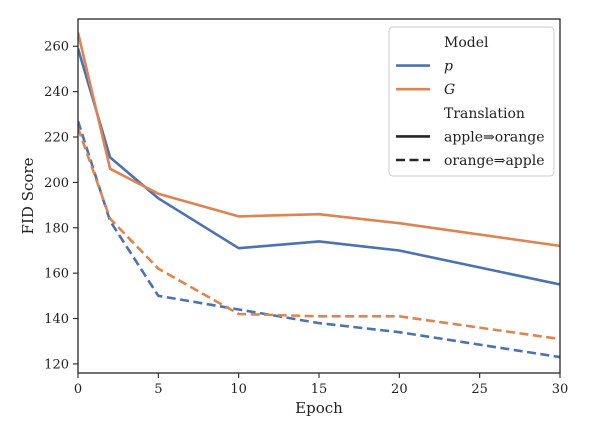 This screenshot has width=589, height=442. What do you see at coordinates (158, 389) in the screenshot?
I see `x-tick-label: 5` at bounding box center [158, 389].